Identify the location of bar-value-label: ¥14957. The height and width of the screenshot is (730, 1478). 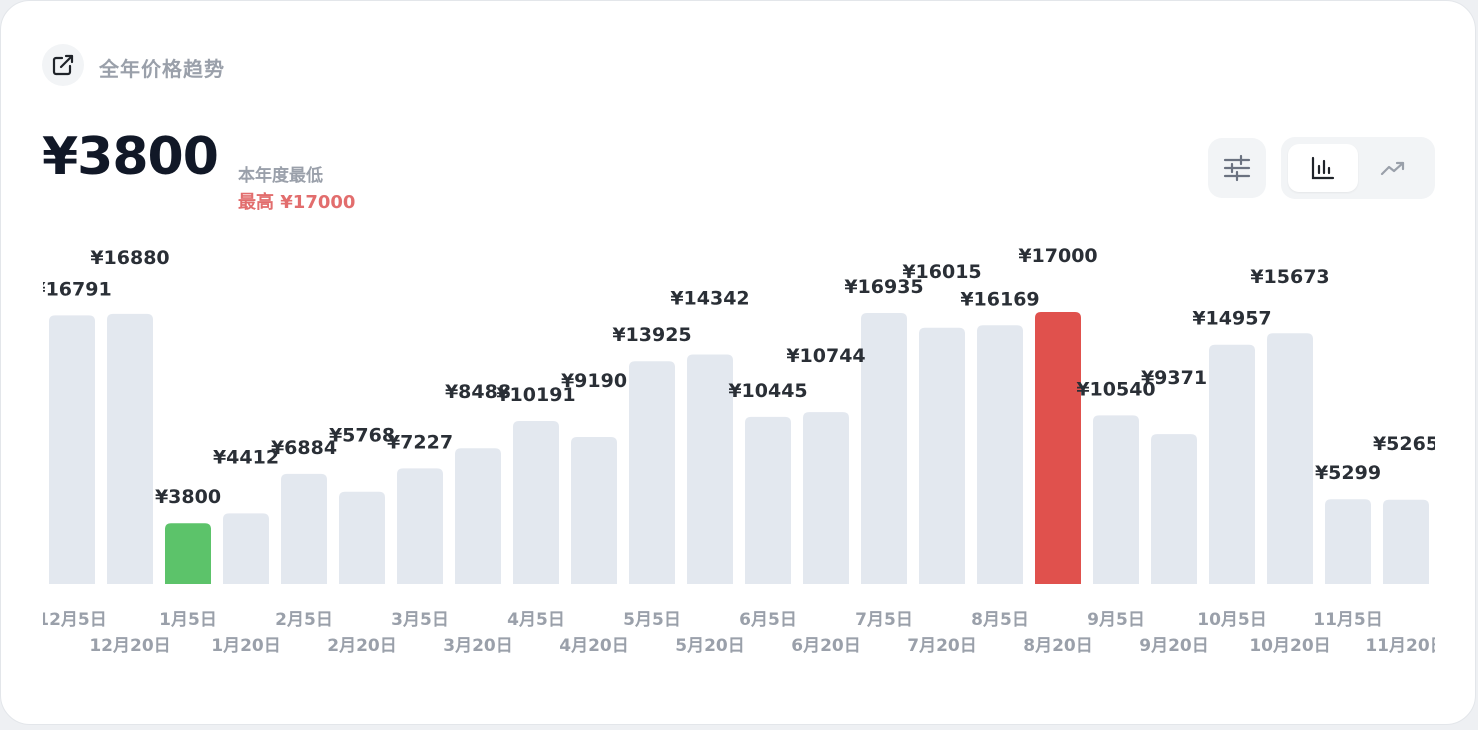
(1231, 319).